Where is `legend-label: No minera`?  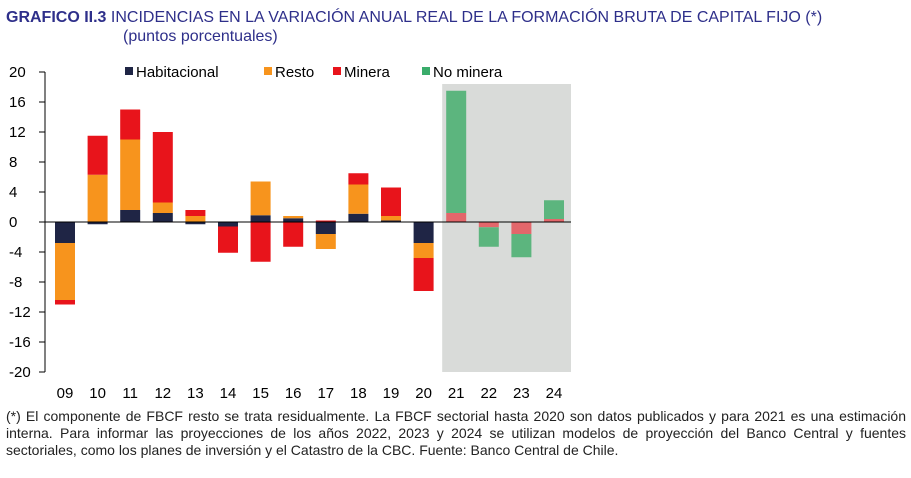 legend-label: No minera is located at coordinates (468, 72).